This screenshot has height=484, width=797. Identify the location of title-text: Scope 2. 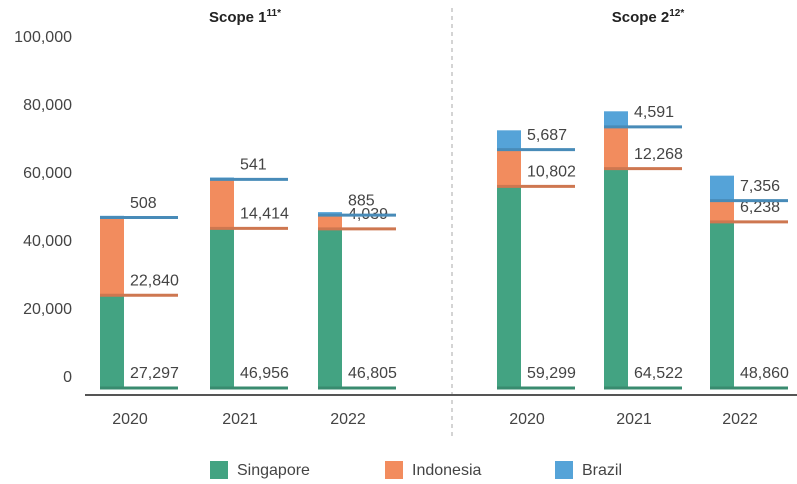
(641, 17).